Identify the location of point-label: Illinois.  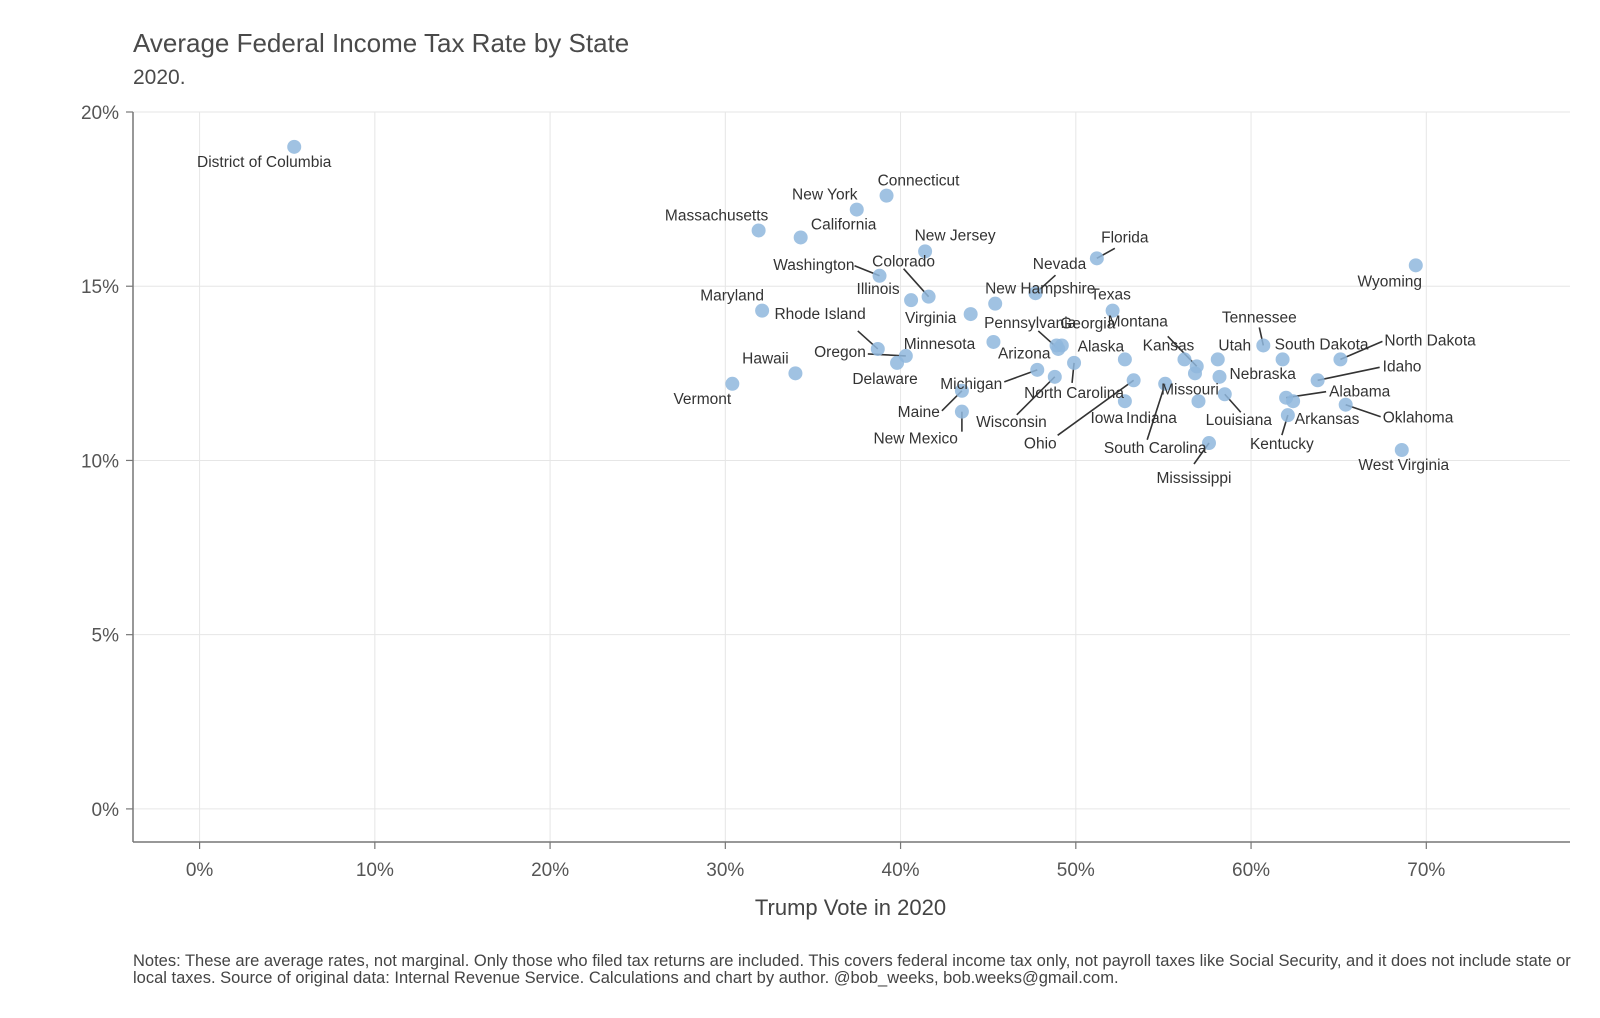
(878, 289).